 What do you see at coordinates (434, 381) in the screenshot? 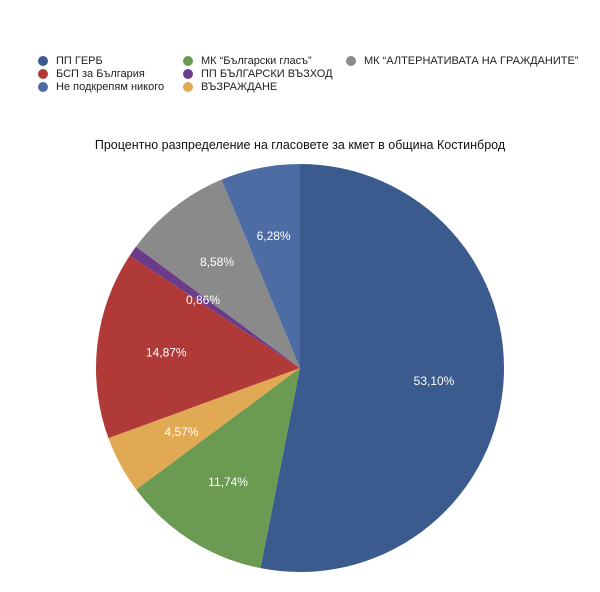
I see `data-label: 53,10%` at bounding box center [434, 381].